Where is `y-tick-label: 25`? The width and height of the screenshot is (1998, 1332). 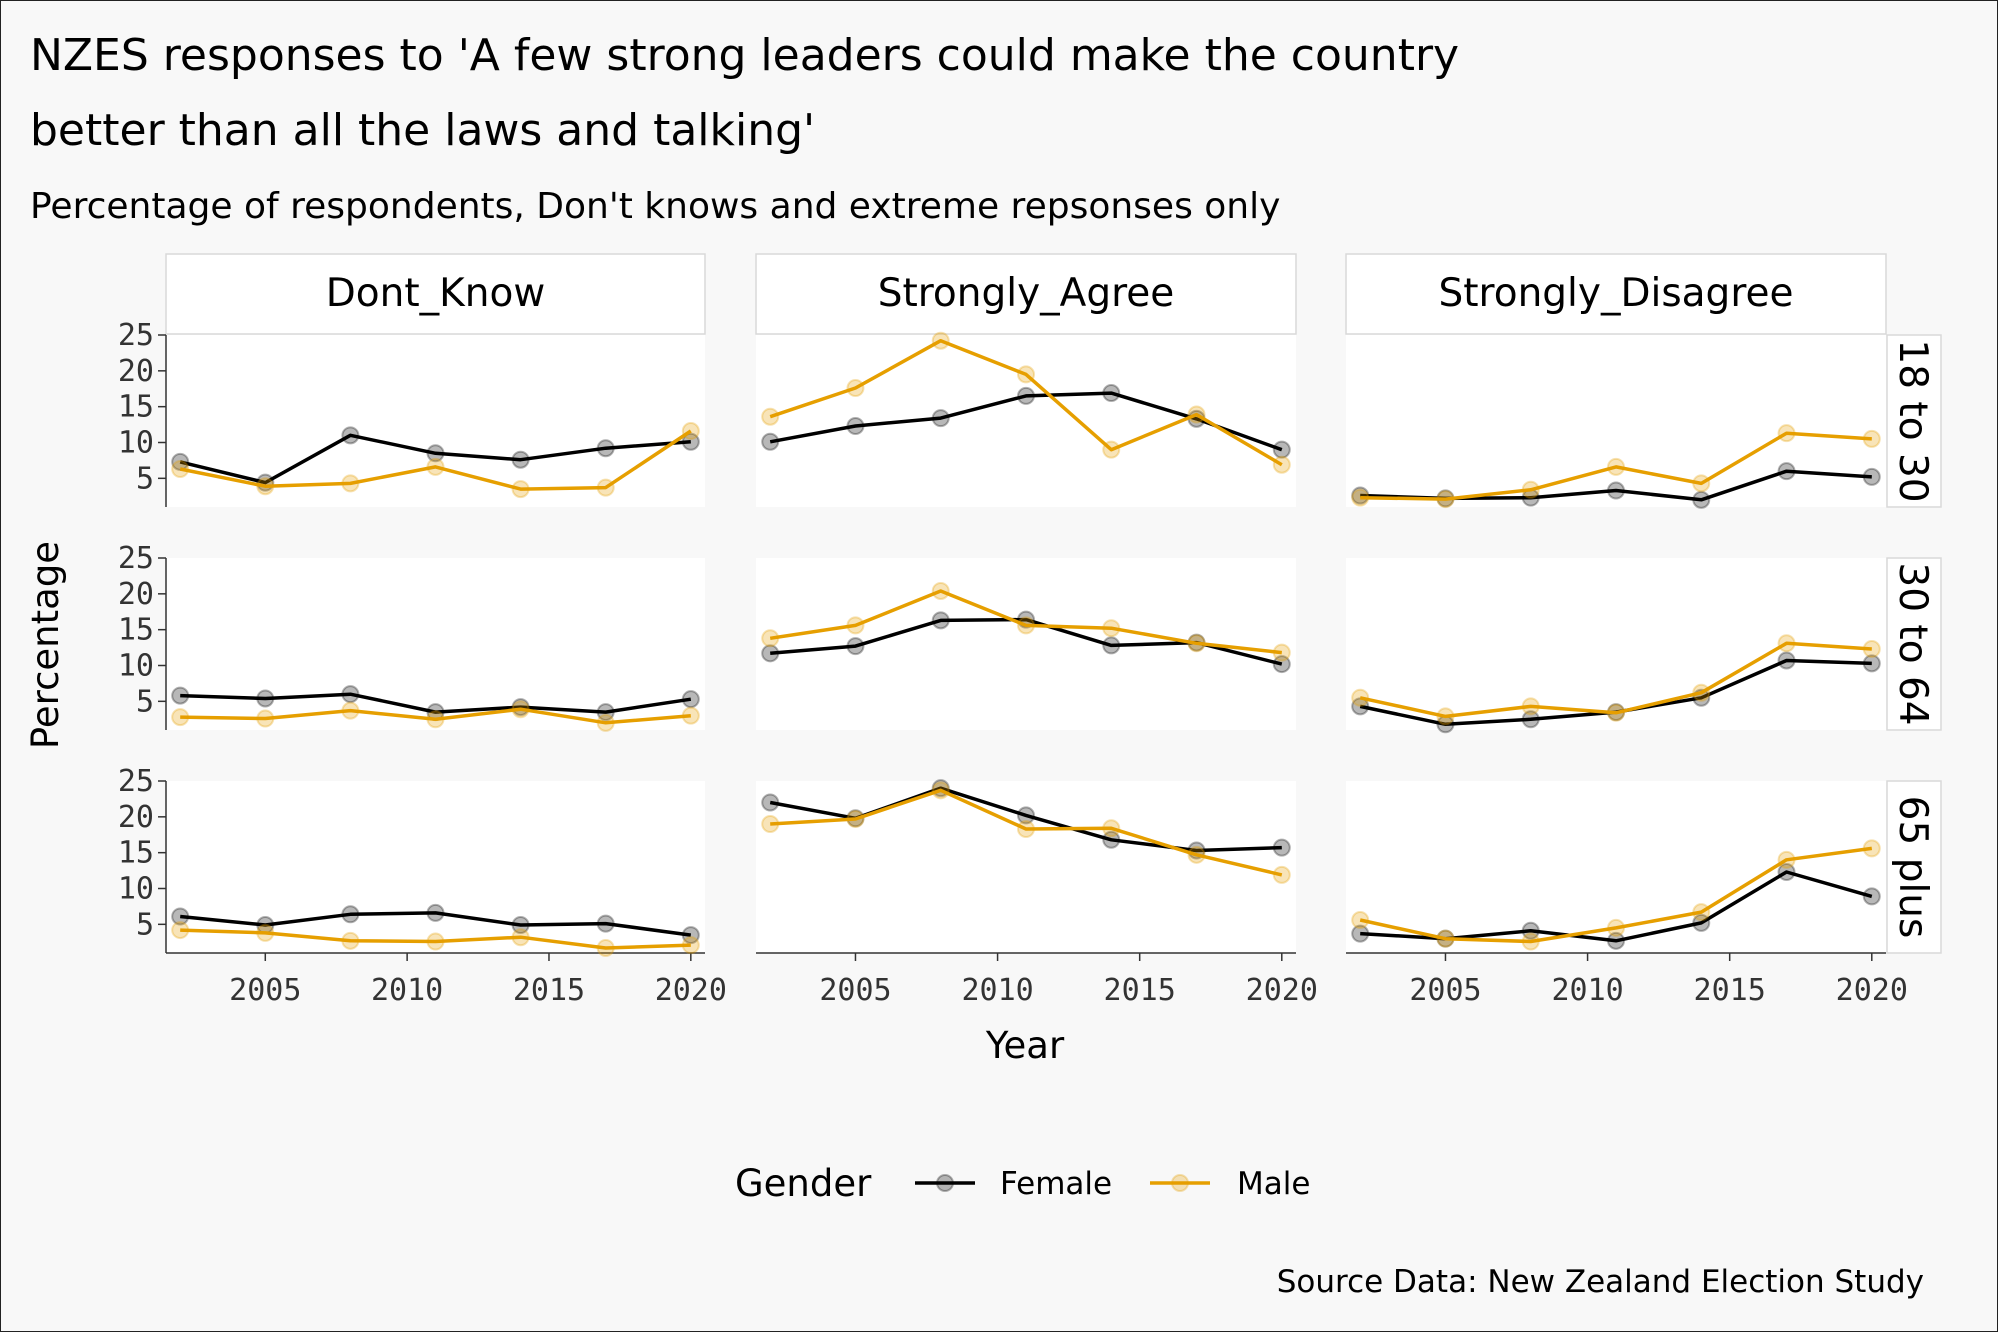 y-tick-label: 25 is located at coordinates (136, 335).